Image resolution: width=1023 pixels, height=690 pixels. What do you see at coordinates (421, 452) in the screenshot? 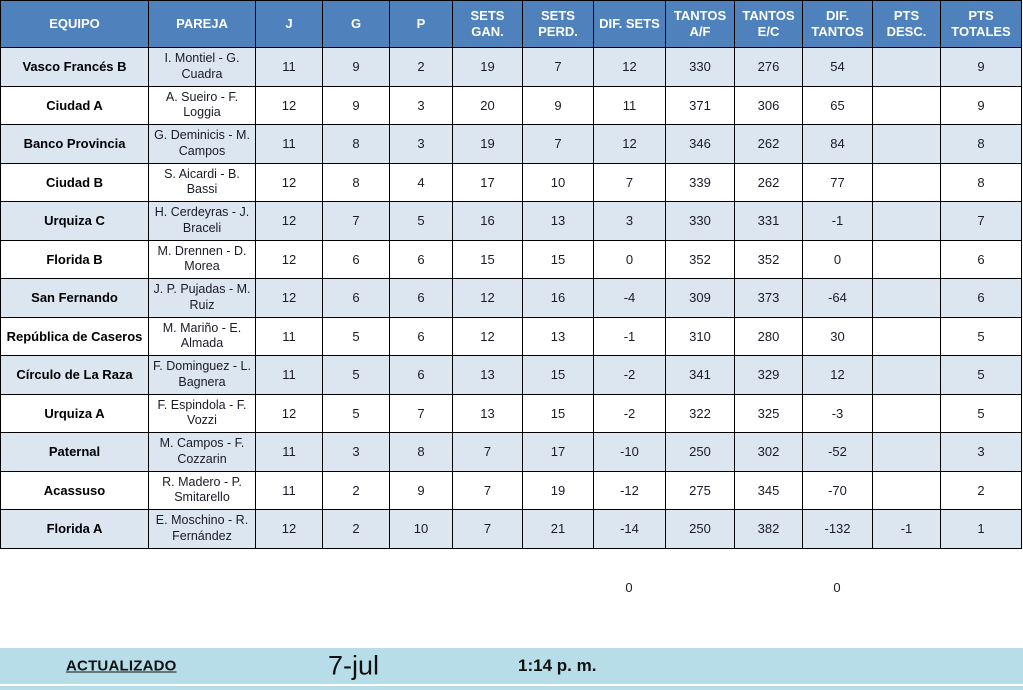
I see `cell-p: 8` at bounding box center [421, 452].